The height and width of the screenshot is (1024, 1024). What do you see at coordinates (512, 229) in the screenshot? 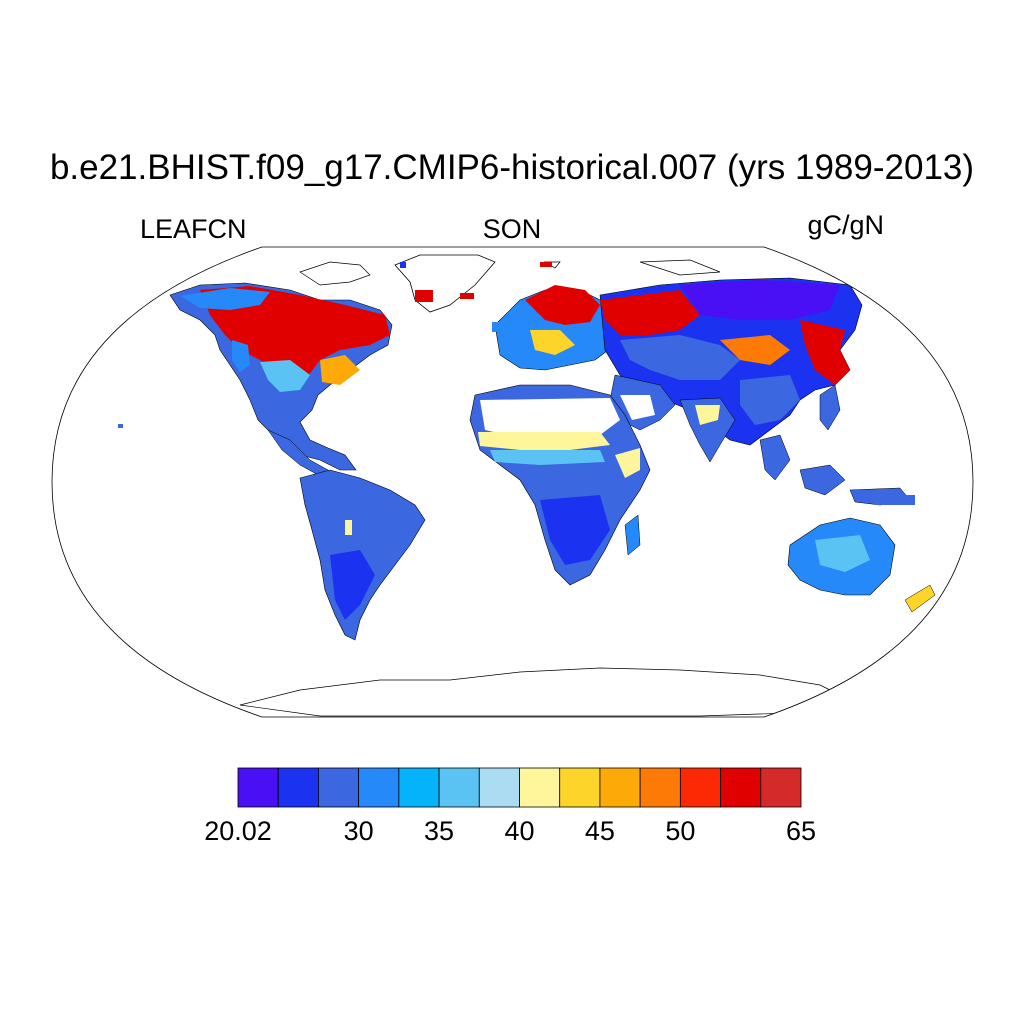
I see `season-label: SON` at bounding box center [512, 229].